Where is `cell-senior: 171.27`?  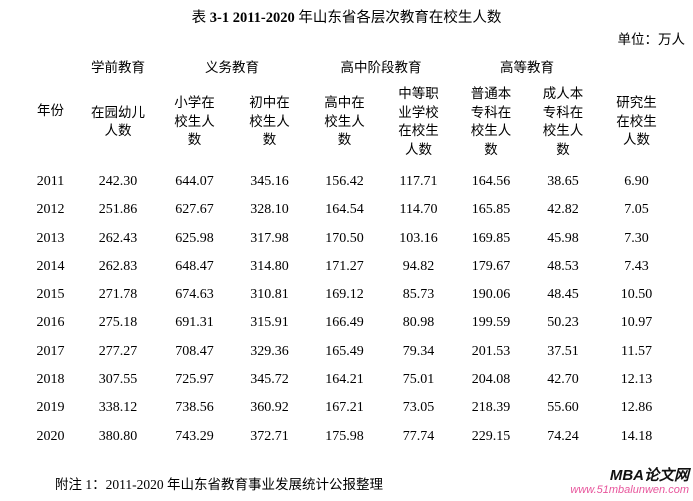 cell-senior: 171.27 is located at coordinates (344, 266).